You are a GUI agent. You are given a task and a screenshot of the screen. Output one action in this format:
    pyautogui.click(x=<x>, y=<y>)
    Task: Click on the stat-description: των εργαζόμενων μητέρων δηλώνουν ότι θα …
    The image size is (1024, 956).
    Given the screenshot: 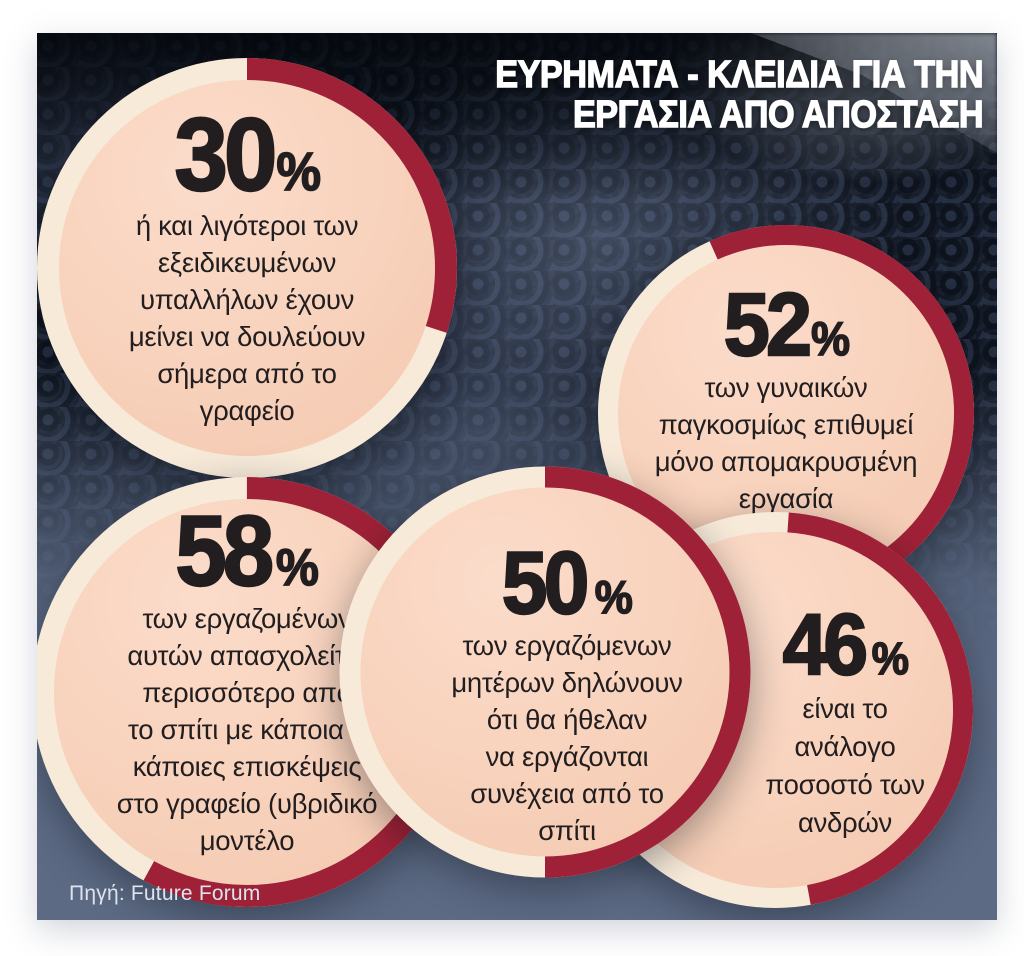 What is the action you would take?
    pyautogui.click(x=567, y=738)
    